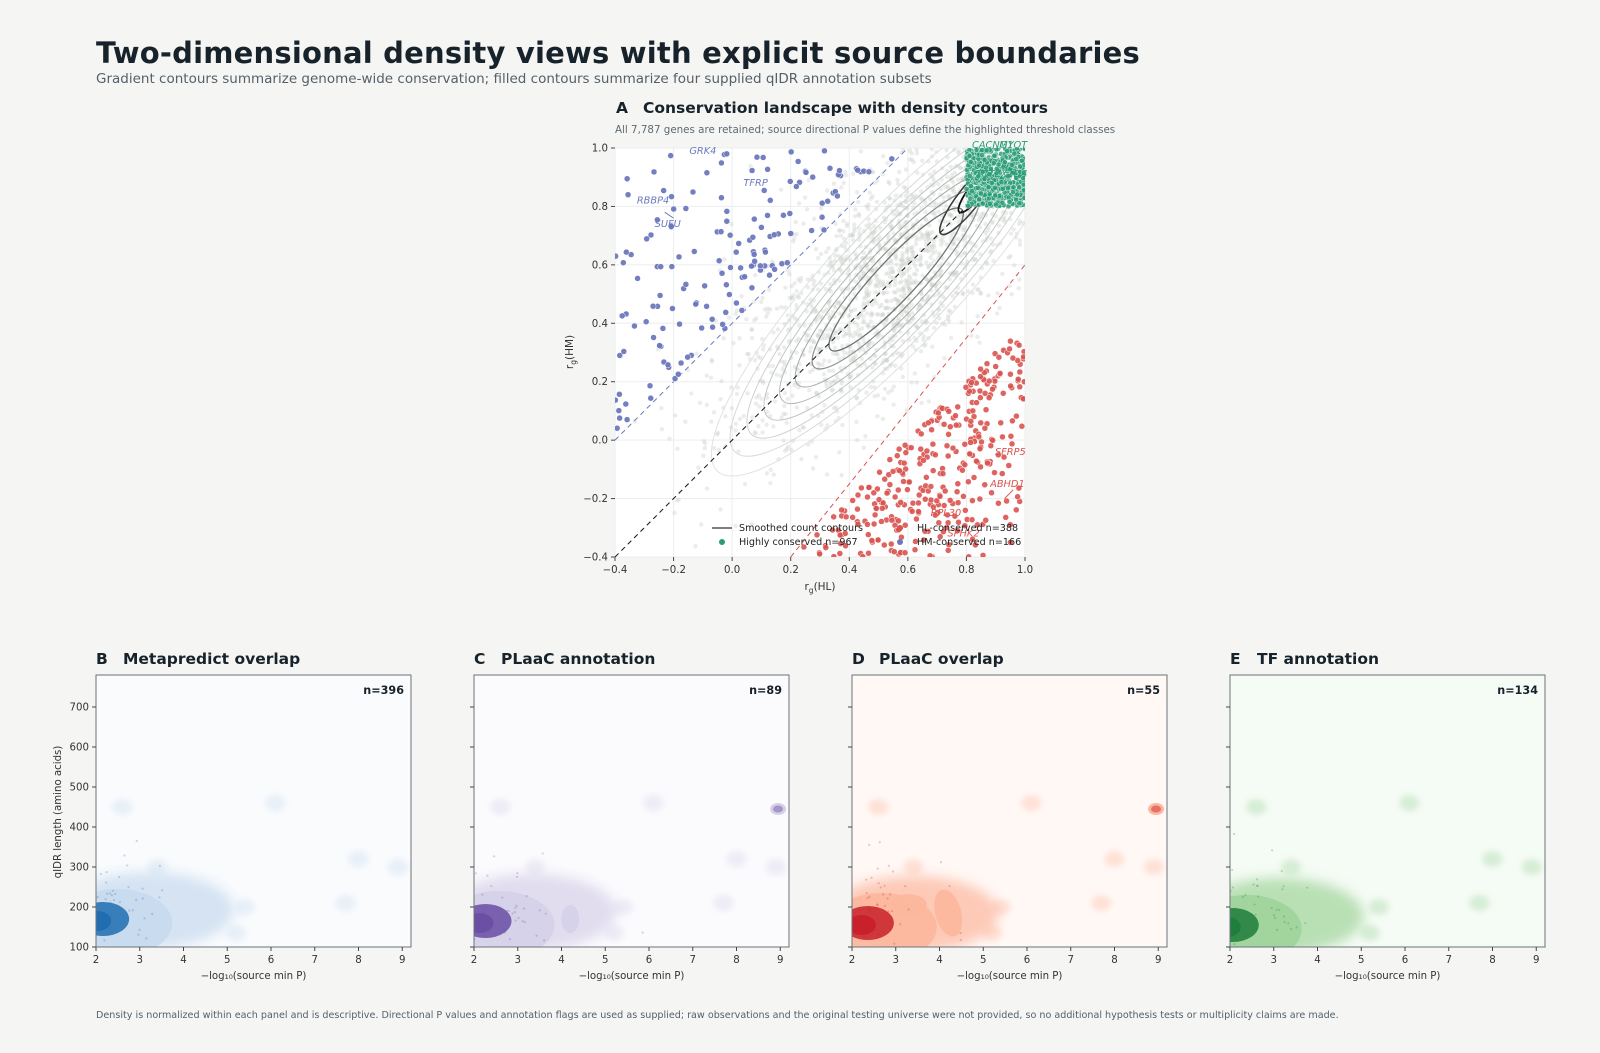 Image resolution: width=1600 pixels, height=1053 pixels. Describe the element at coordinates (939, 960) in the screenshot. I see `x-tick-label: 4` at that location.